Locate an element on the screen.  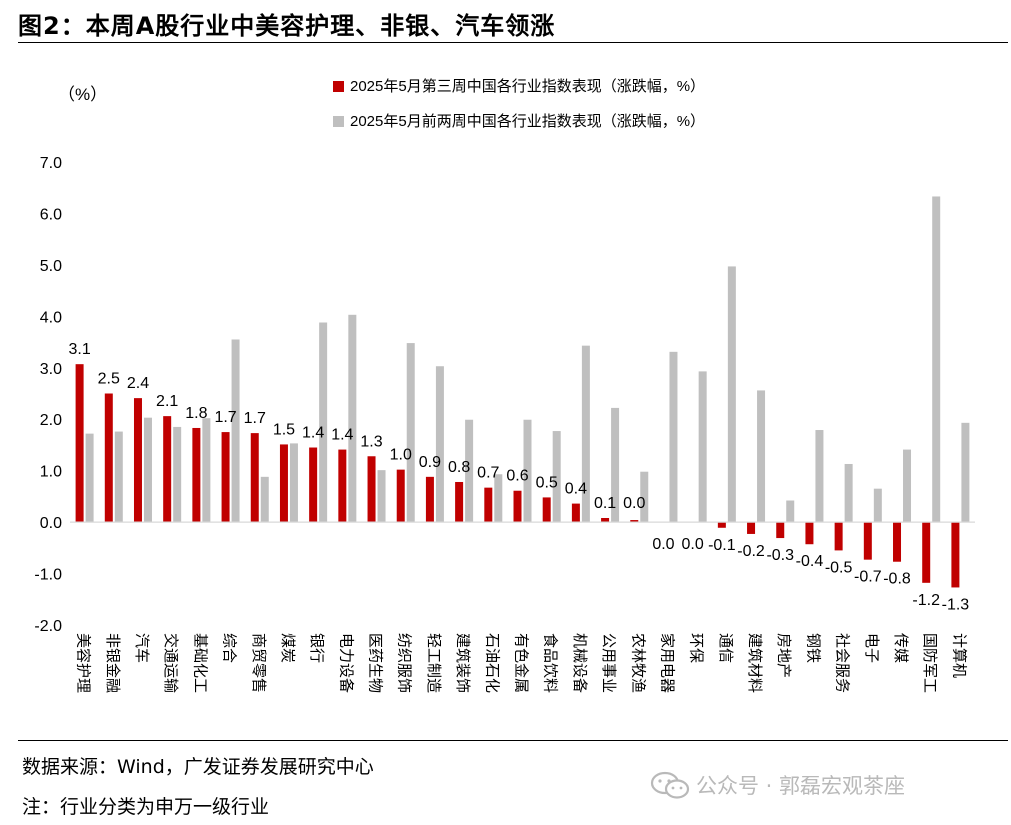
category-label: 传媒 is located at coordinates (900, 648).